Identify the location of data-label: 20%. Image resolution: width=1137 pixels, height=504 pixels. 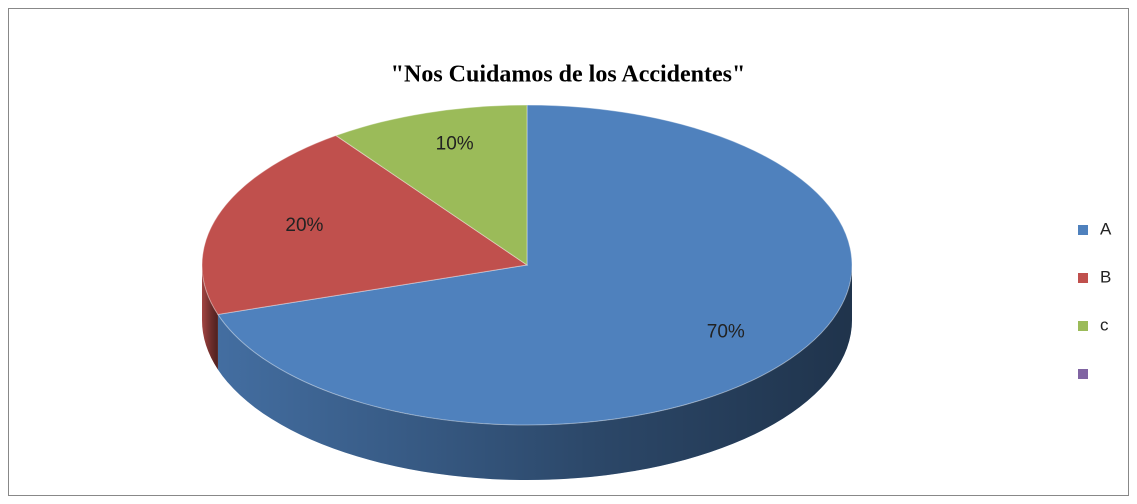
(304, 225).